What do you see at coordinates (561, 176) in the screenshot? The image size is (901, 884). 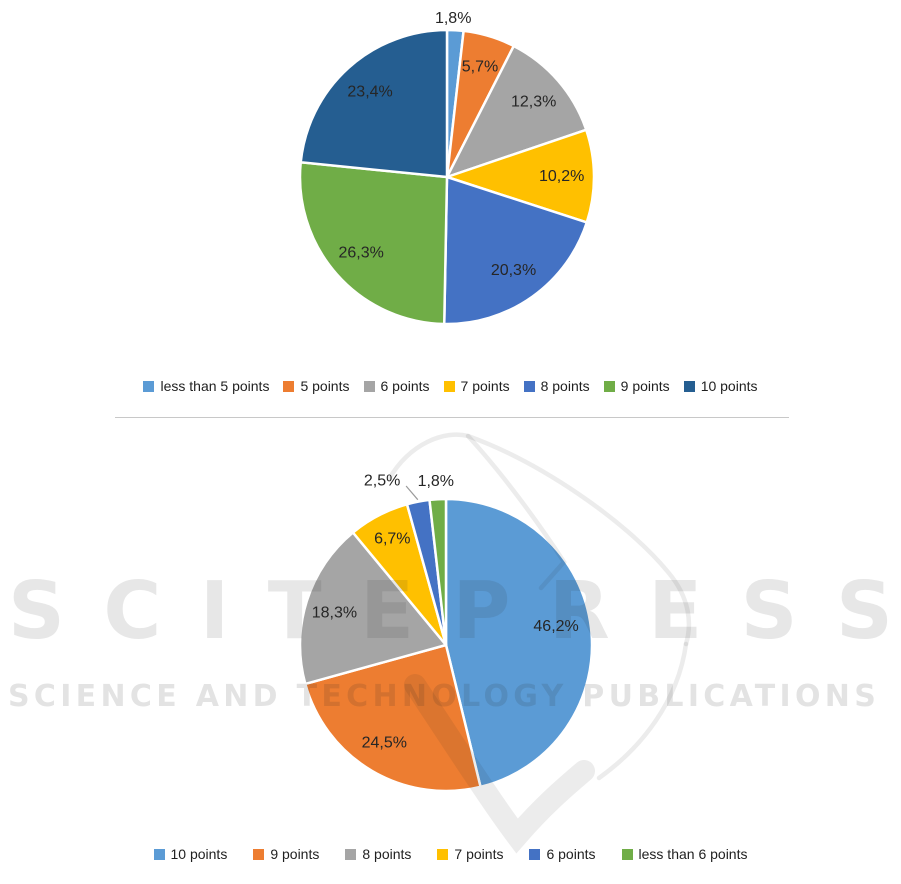 I see `pie-1-data-label: 10,2%` at bounding box center [561, 176].